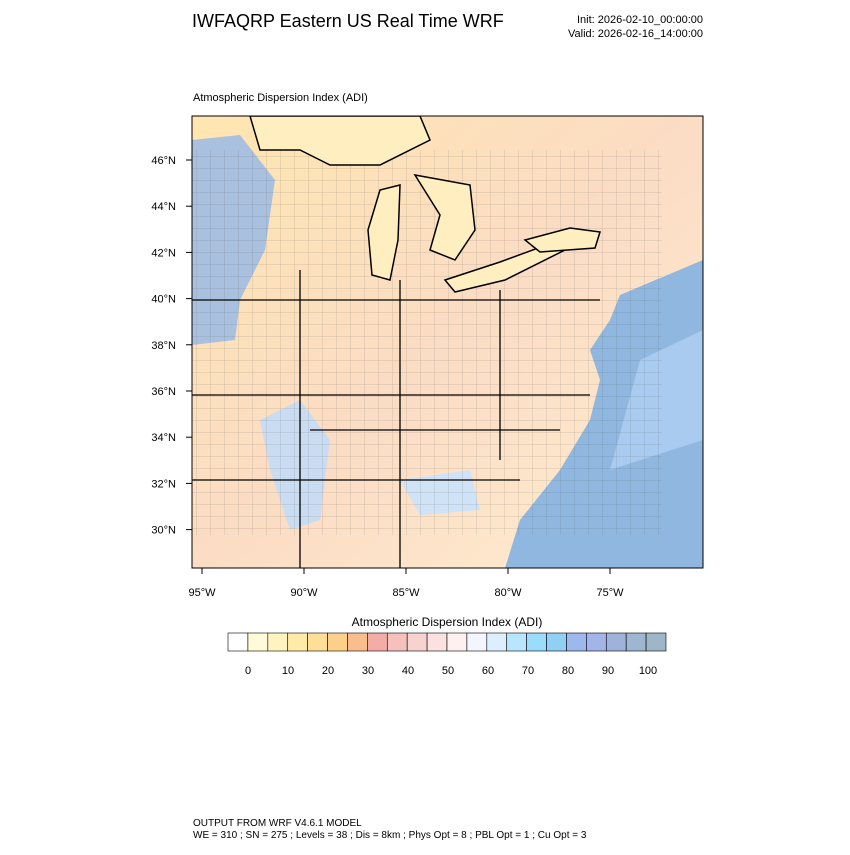 The width and height of the screenshot is (850, 855). What do you see at coordinates (277, 823) in the screenshot?
I see `footer-line: OUTPUT FROM WRF V4.6.1 MODEL` at bounding box center [277, 823].